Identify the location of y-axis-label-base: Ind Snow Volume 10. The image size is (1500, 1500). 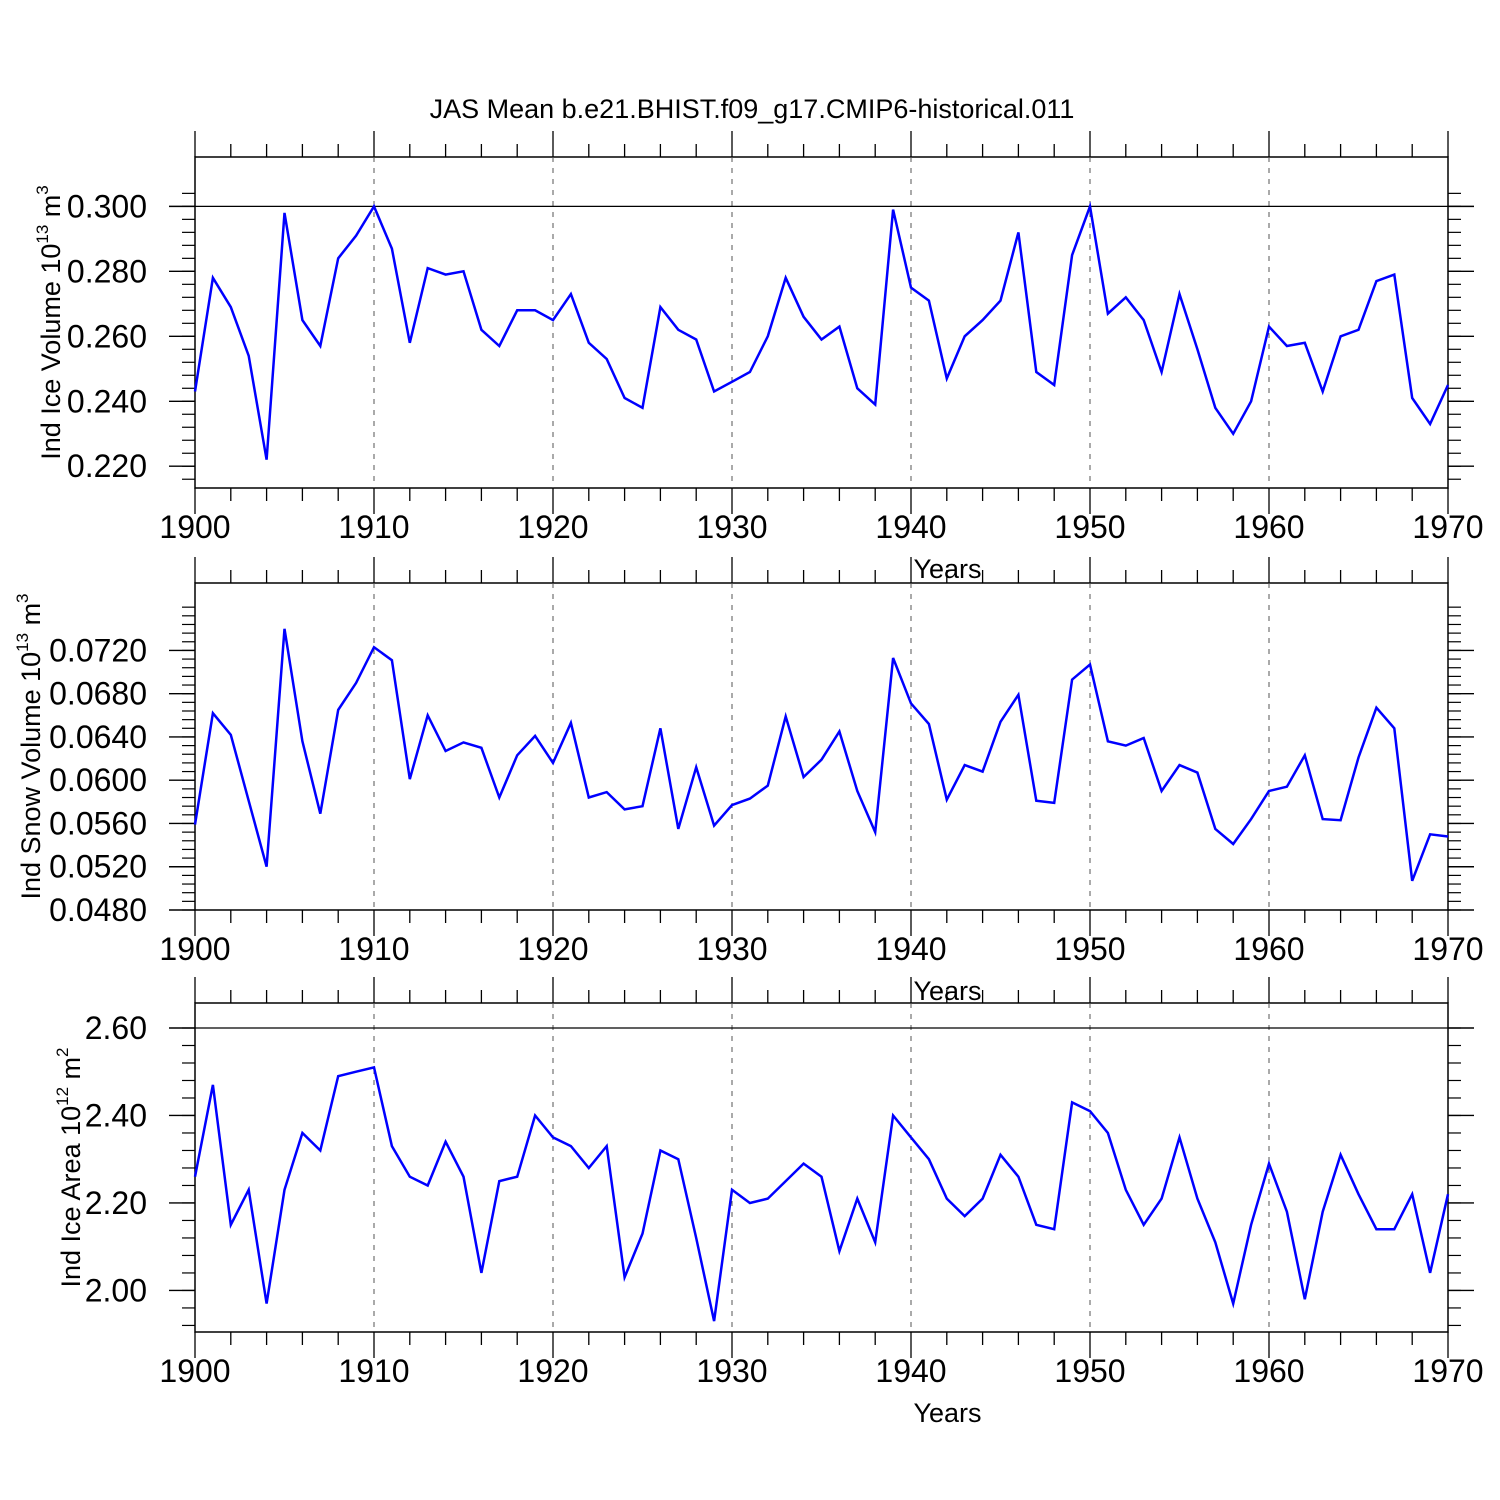
(31, 776).